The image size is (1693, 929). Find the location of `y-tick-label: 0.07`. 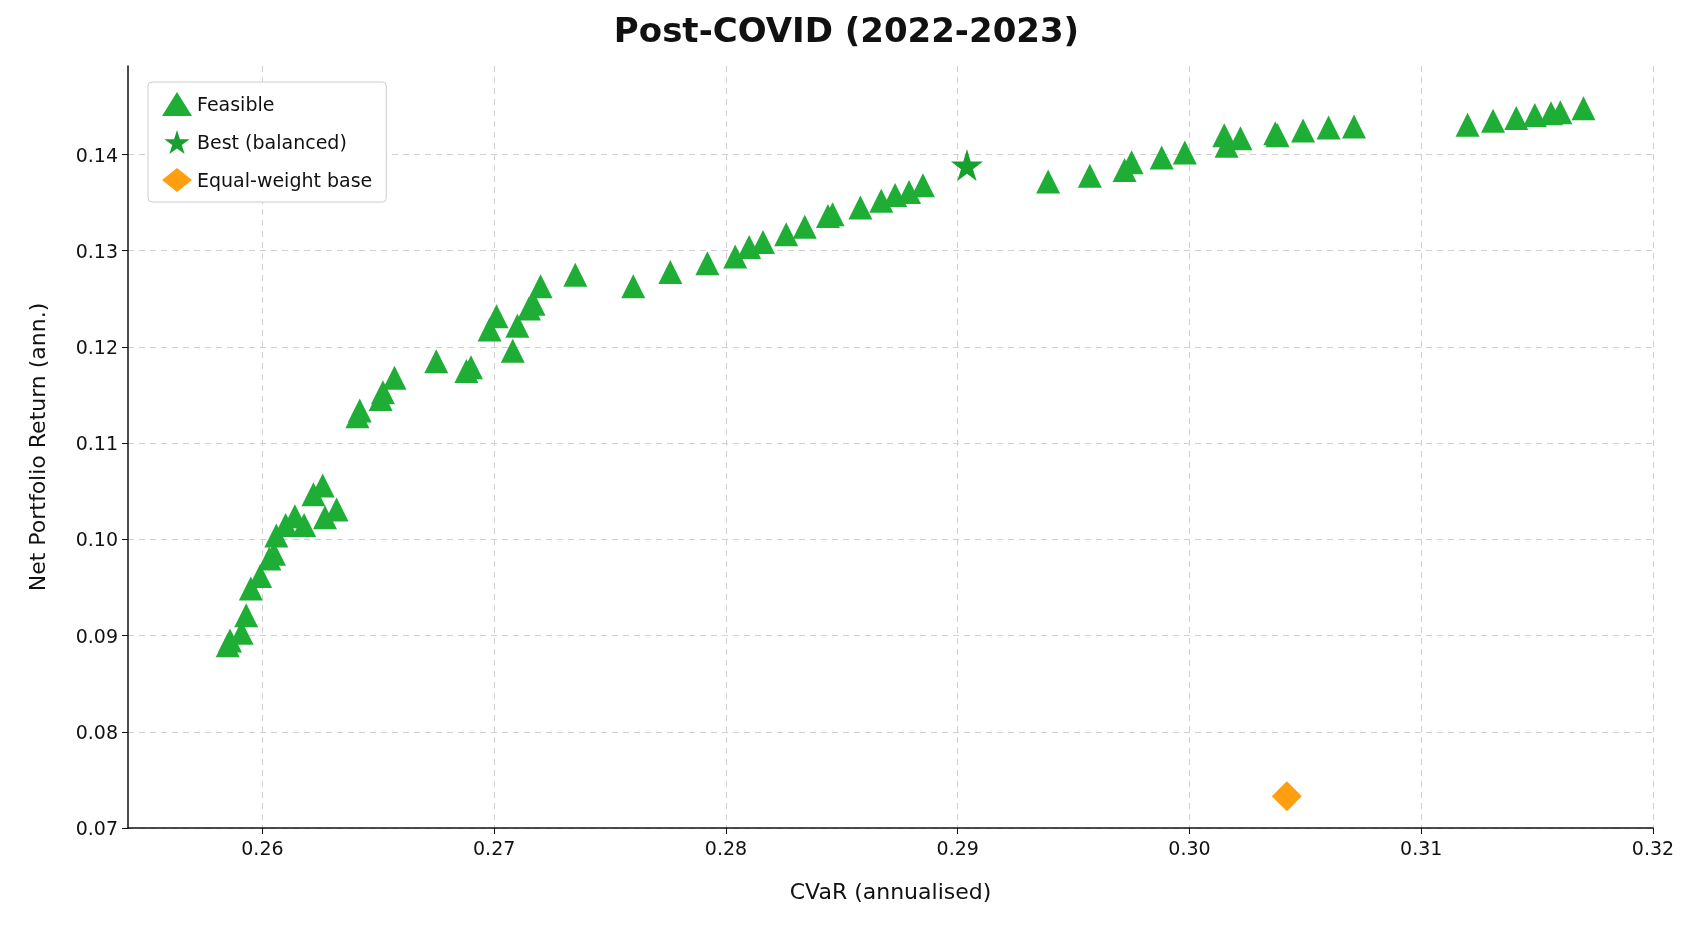

y-tick-label: 0.07 is located at coordinates (96, 828).